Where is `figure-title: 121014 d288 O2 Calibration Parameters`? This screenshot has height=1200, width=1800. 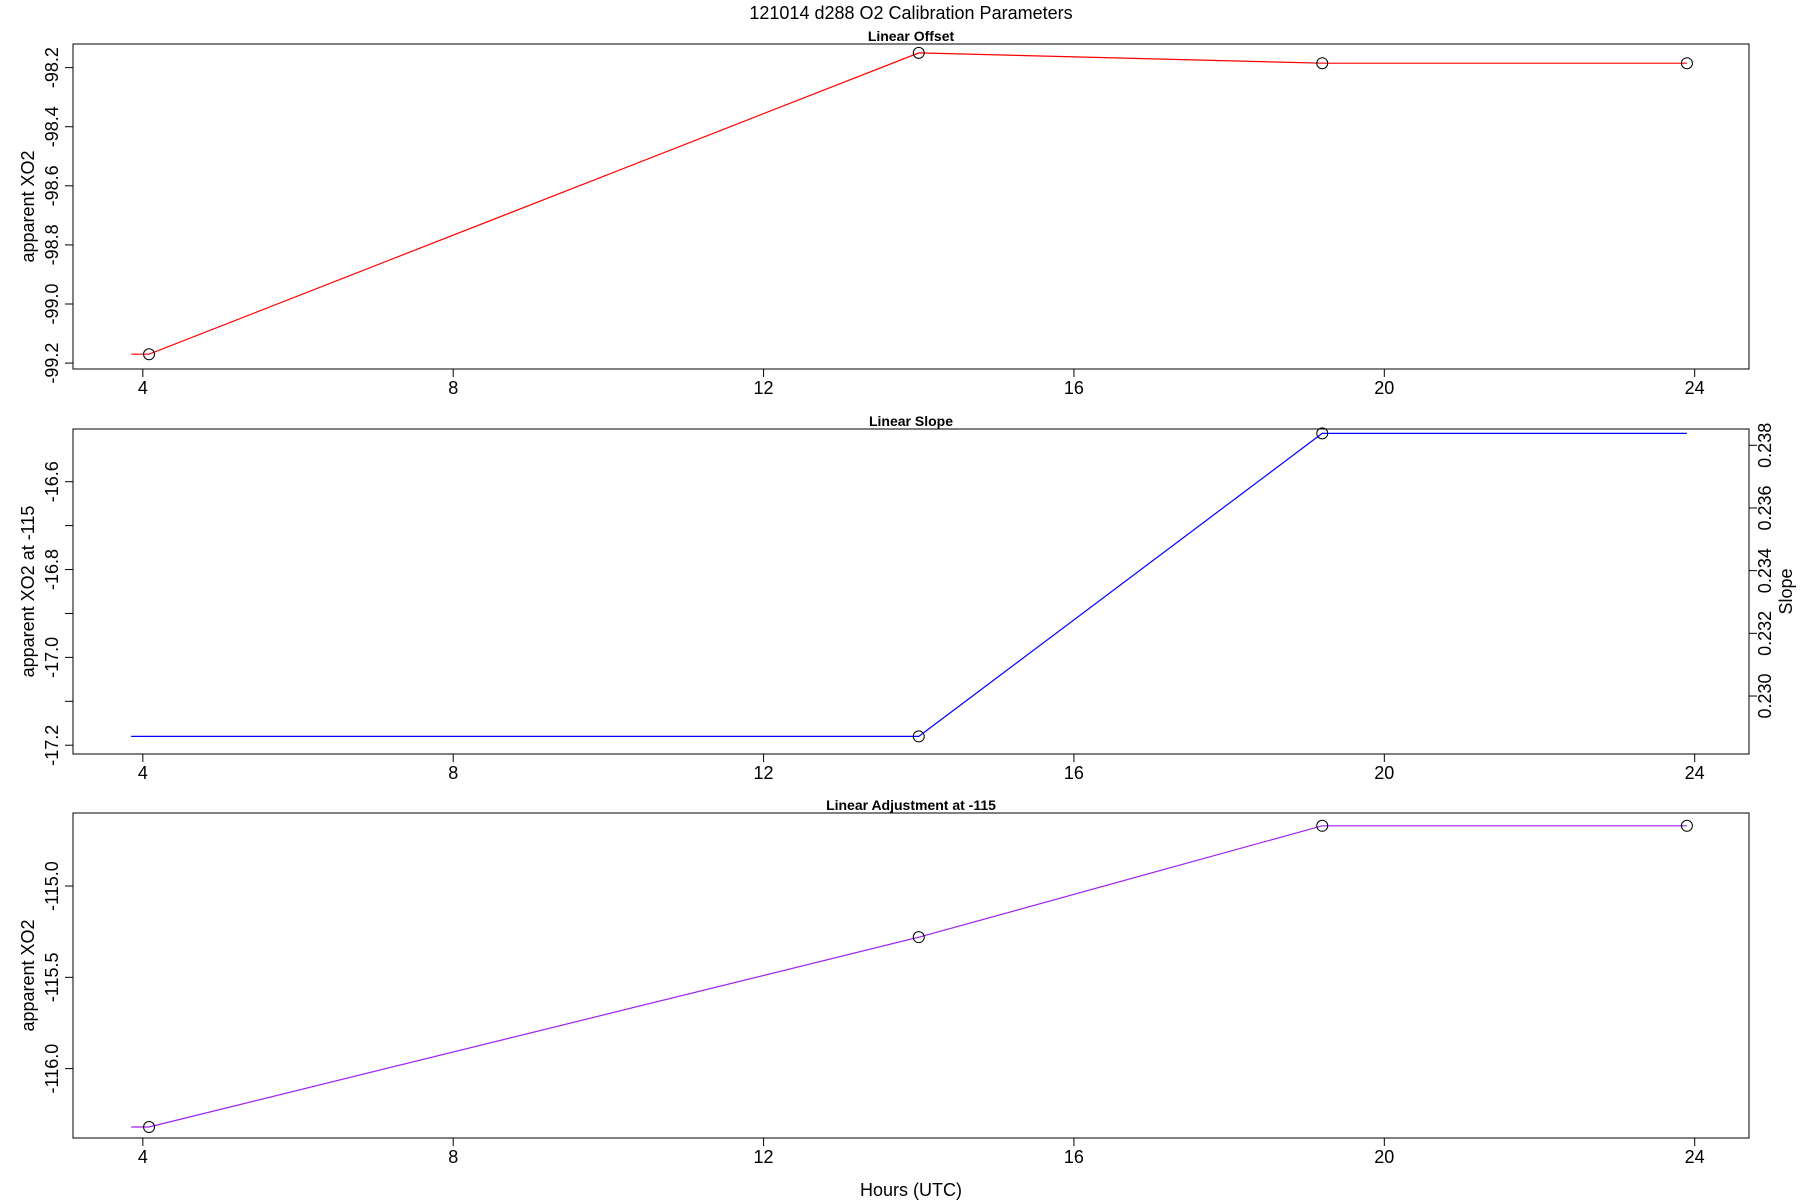 figure-title: 121014 d288 O2 Calibration Parameters is located at coordinates (910, 13).